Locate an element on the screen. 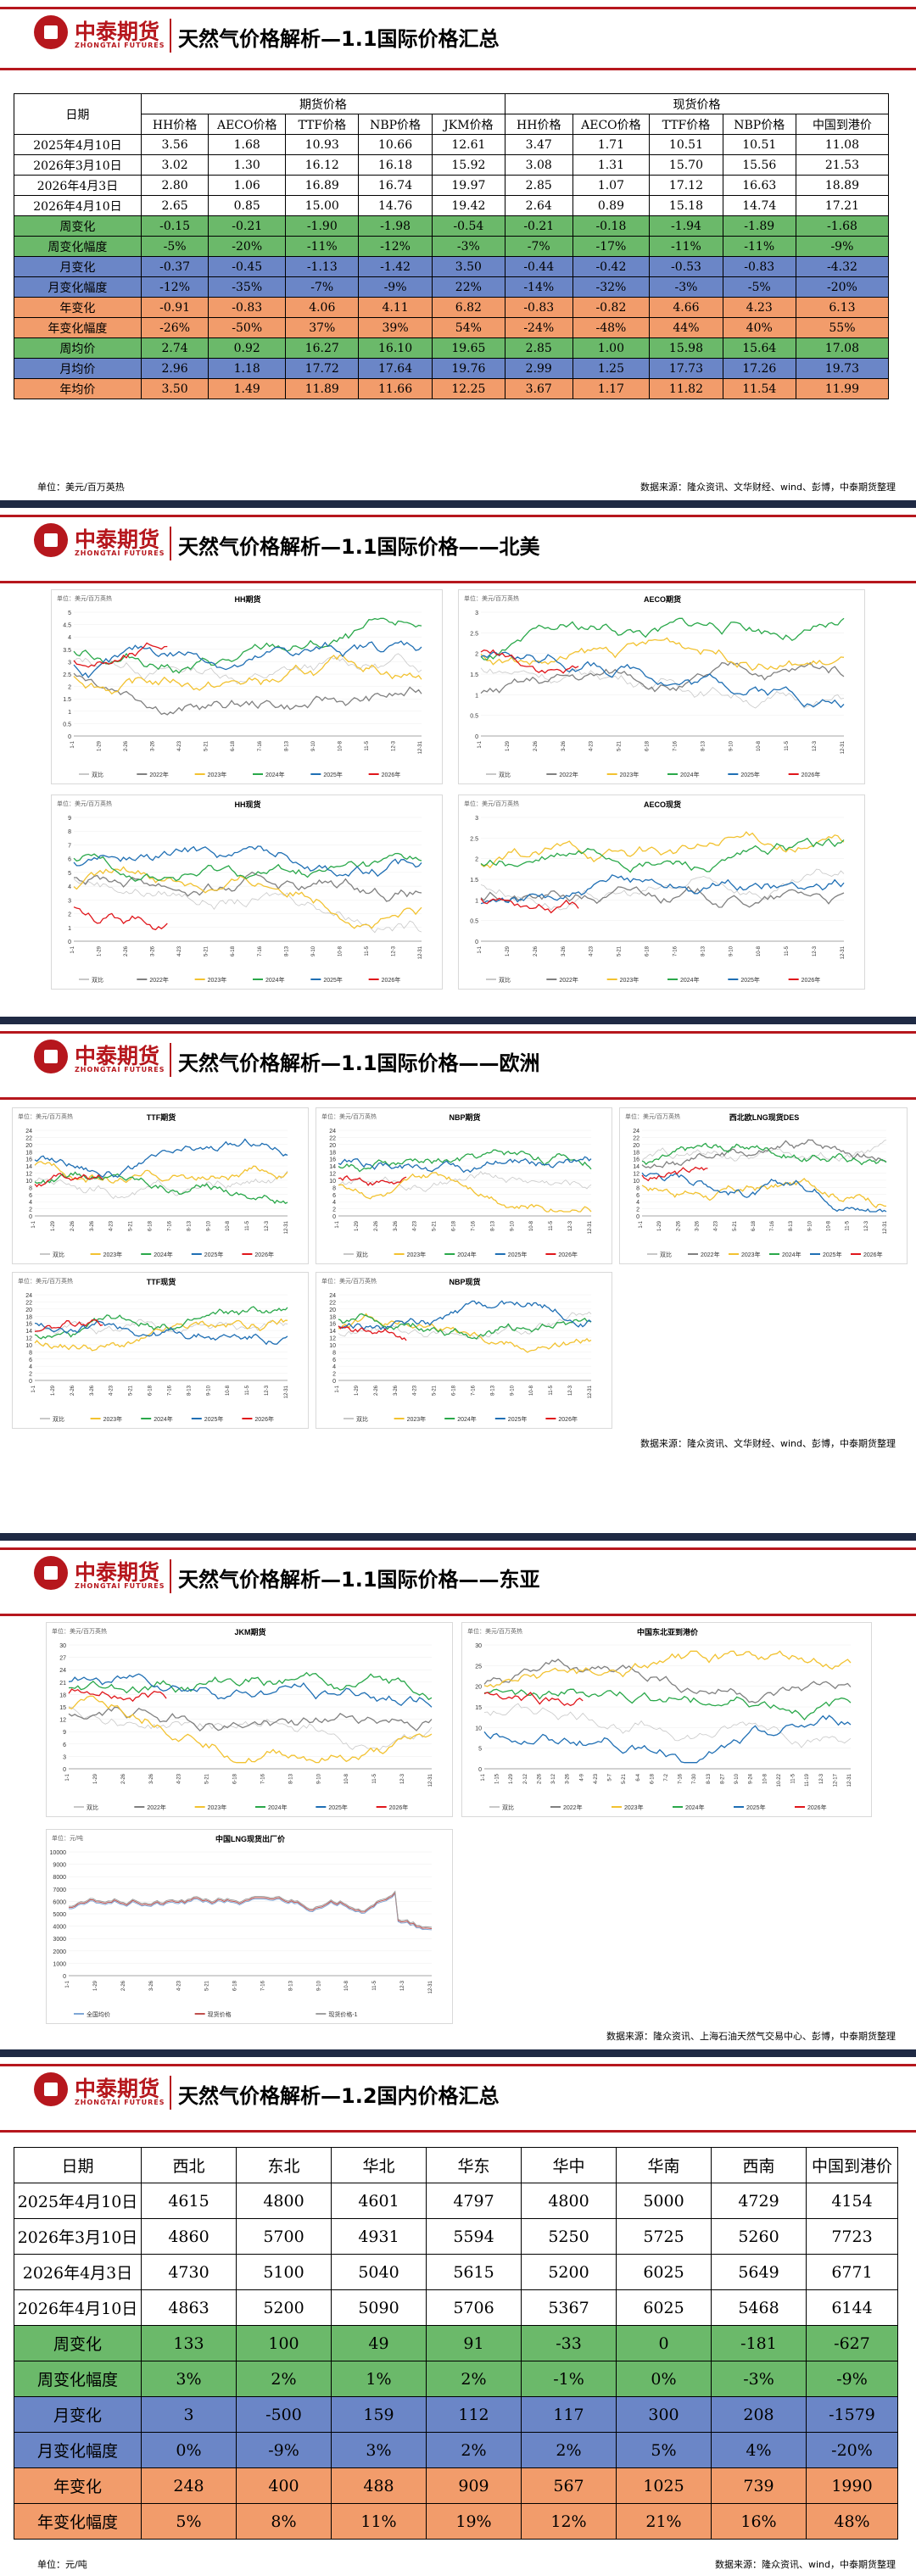 This screenshot has width=916, height=2576. y-tick-label: 3000 is located at coordinates (59, 1940).